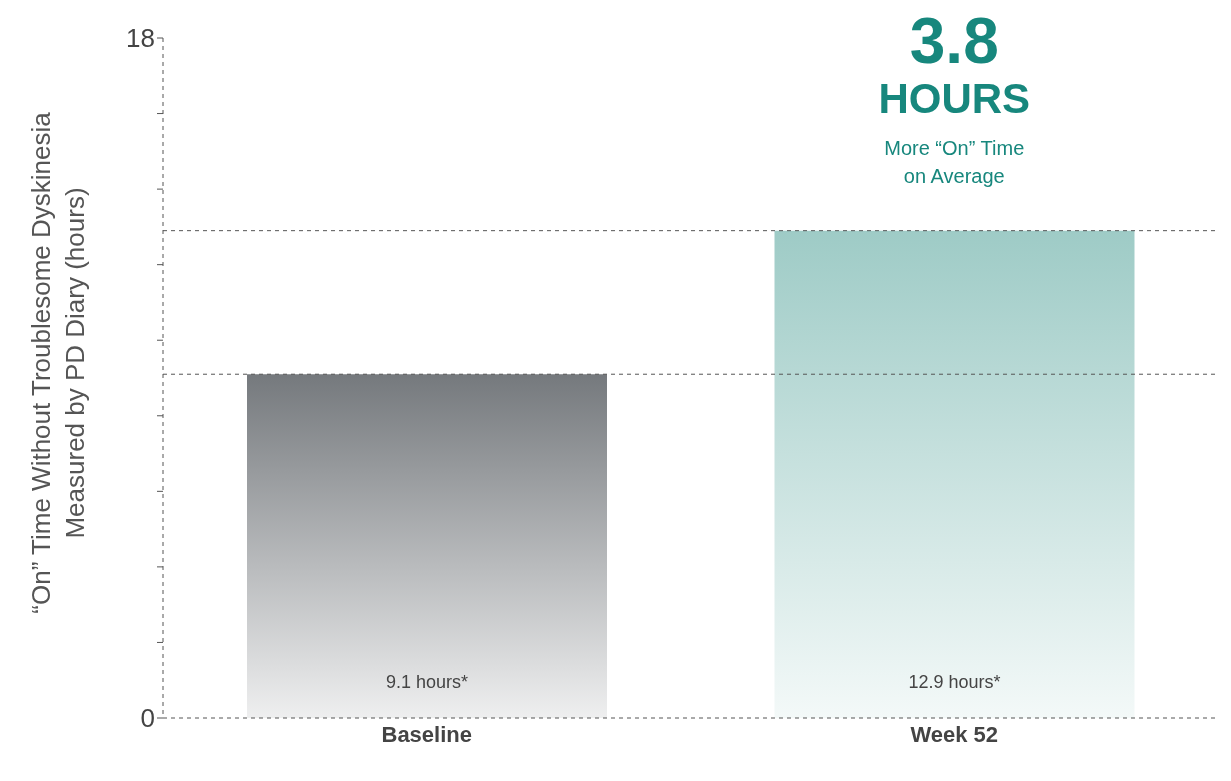 The height and width of the screenshot is (781, 1231). What do you see at coordinates (58, 363) in the screenshot?
I see `y-axis-title: “On” Time Without Troublesome Dyskinesia Measured by PD Diary (hours)` at bounding box center [58, 363].